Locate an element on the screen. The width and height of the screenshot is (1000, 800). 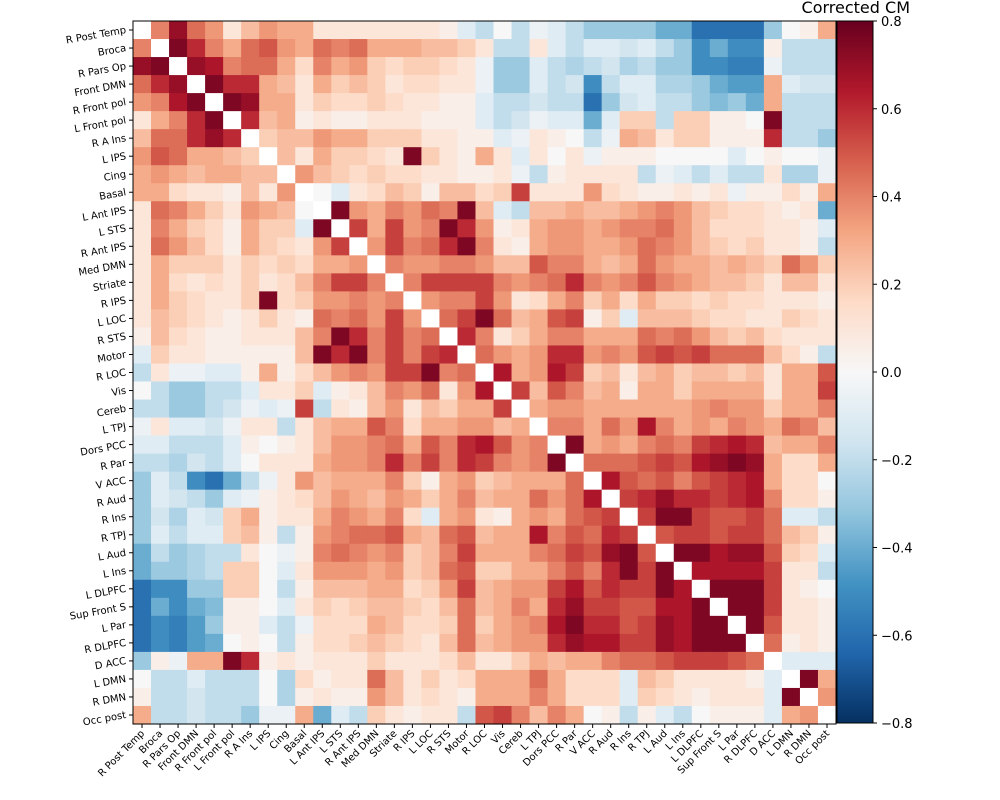
y-tick-label: Med DMN is located at coordinates (102, 268).